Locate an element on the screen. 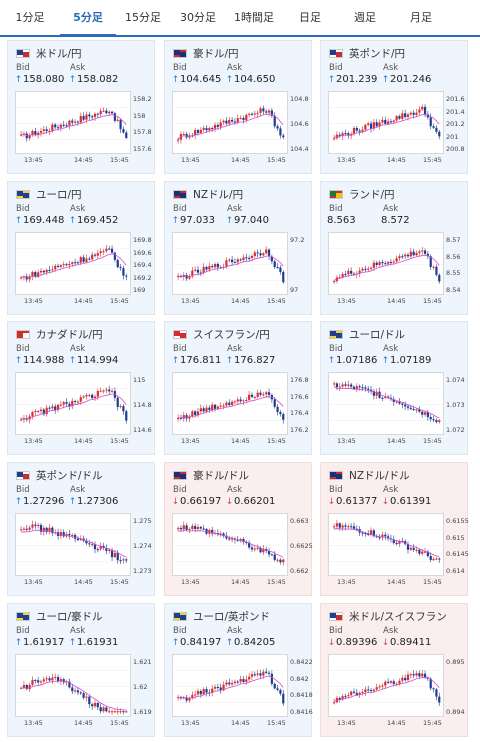 The width and height of the screenshot is (480, 742). bid-label: Bid is located at coordinates (23, 349).